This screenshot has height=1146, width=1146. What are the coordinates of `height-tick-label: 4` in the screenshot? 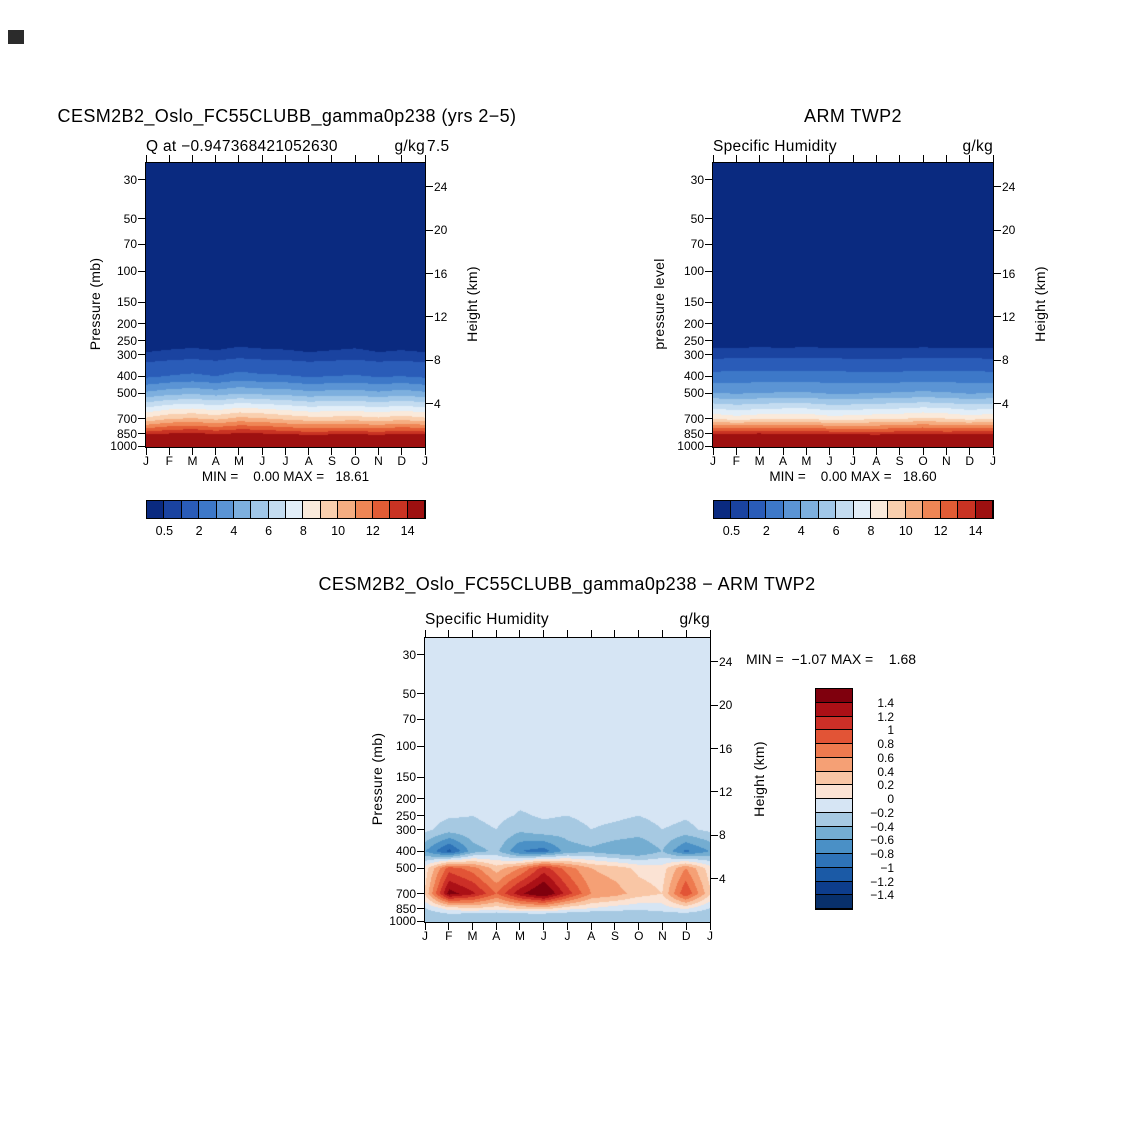 It's located at (437, 403).